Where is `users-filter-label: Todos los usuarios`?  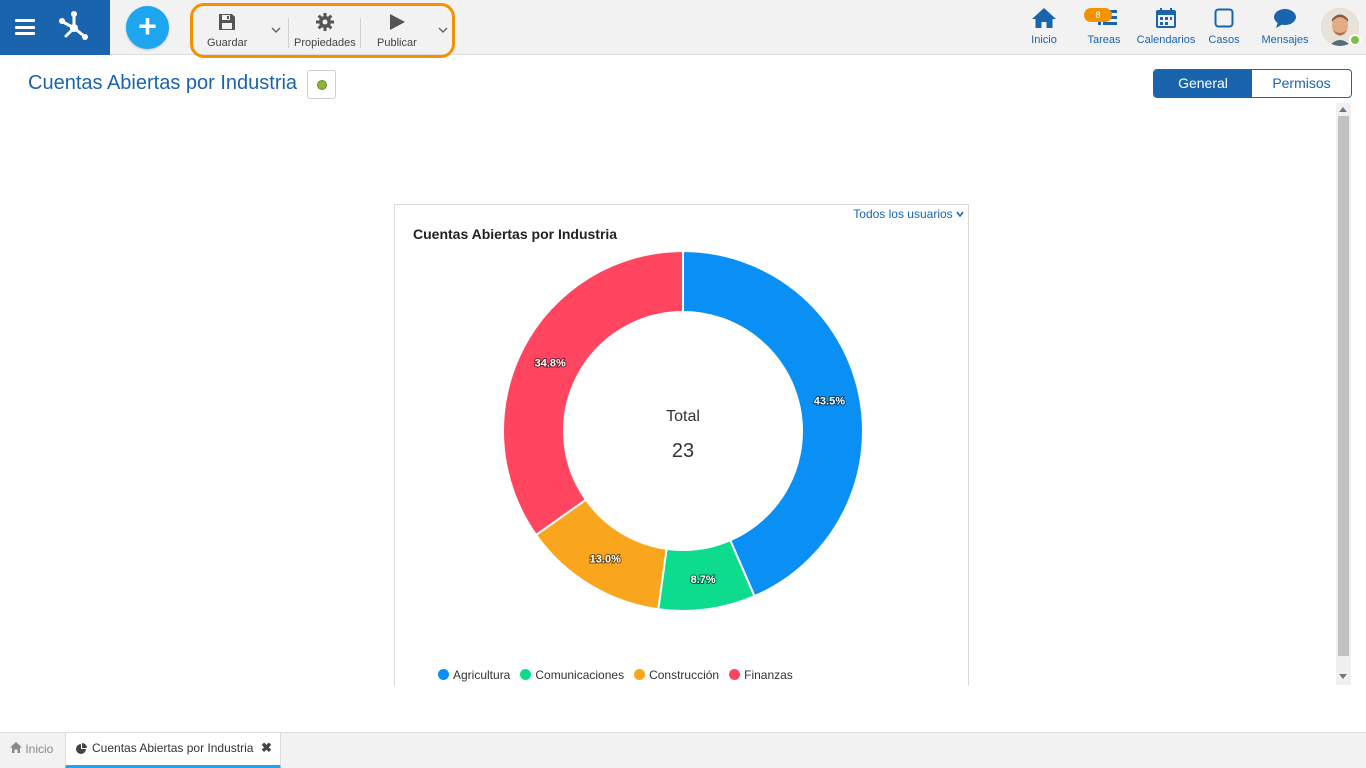
users-filter-label: Todos los usuarios is located at coordinates (903, 214).